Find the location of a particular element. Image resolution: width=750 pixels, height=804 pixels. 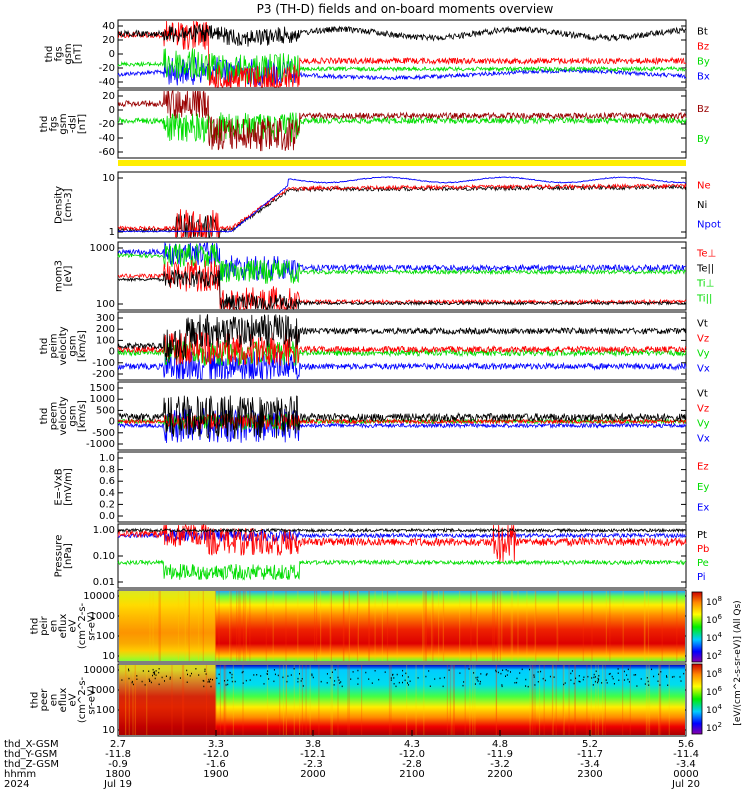

x-tick-label: 2300 is located at coordinates (589, 774).